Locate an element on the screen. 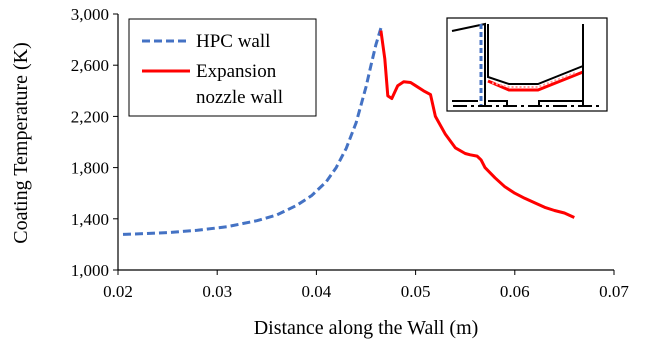 This screenshot has height=346, width=646. legend-label-expansion-nozzle-wall: Expansion is located at coordinates (236, 71).